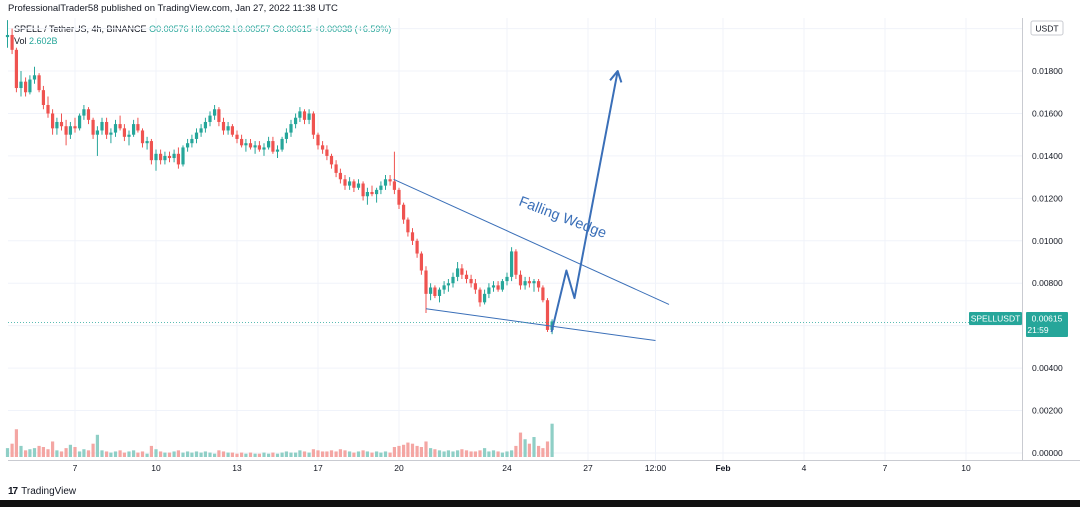 This screenshot has height=507, width=1080. What do you see at coordinates (20, 41) in the screenshot?
I see `volume-label: Vol` at bounding box center [20, 41].